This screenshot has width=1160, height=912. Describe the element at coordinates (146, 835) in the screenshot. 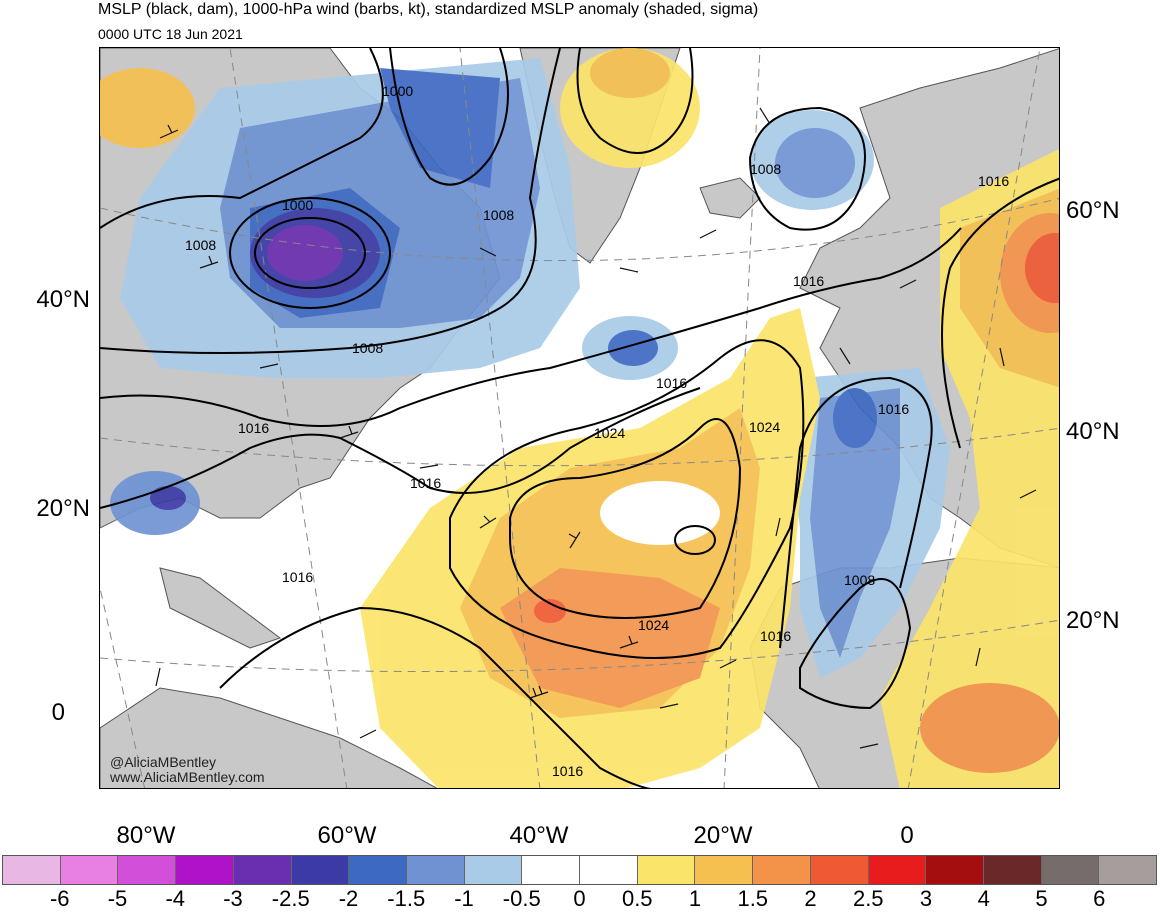

I see `lon-label: 80°W` at that location.